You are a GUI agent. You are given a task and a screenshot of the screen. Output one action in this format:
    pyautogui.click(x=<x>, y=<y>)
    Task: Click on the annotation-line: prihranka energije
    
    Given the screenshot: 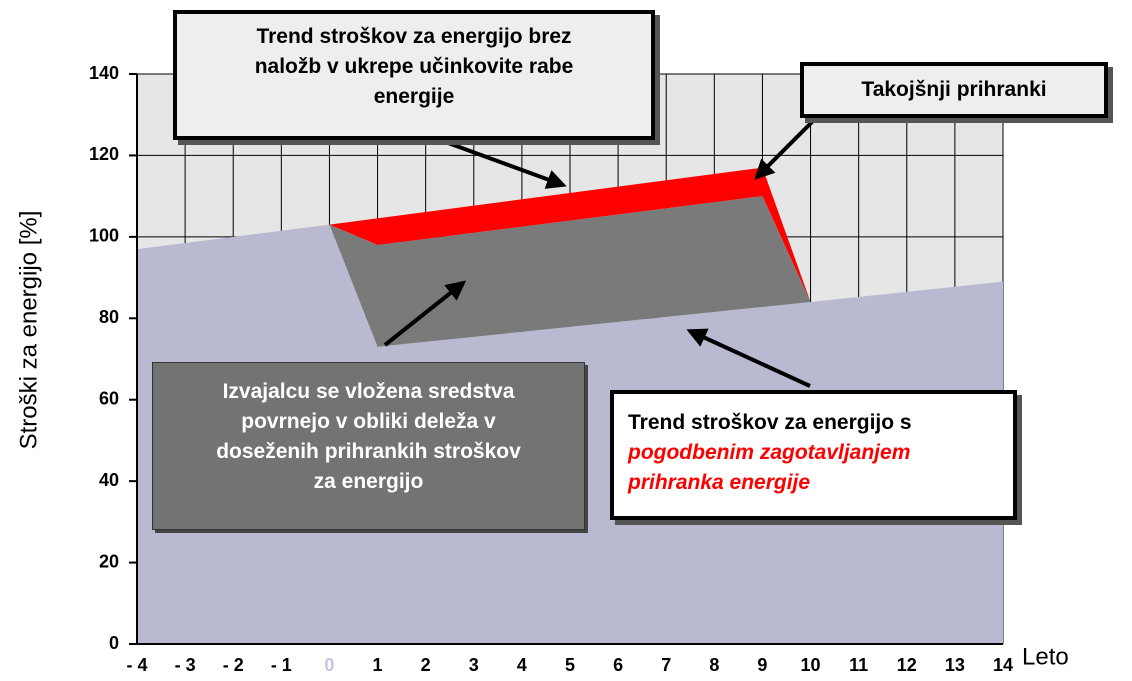 What is the action you would take?
    pyautogui.click(x=719, y=482)
    